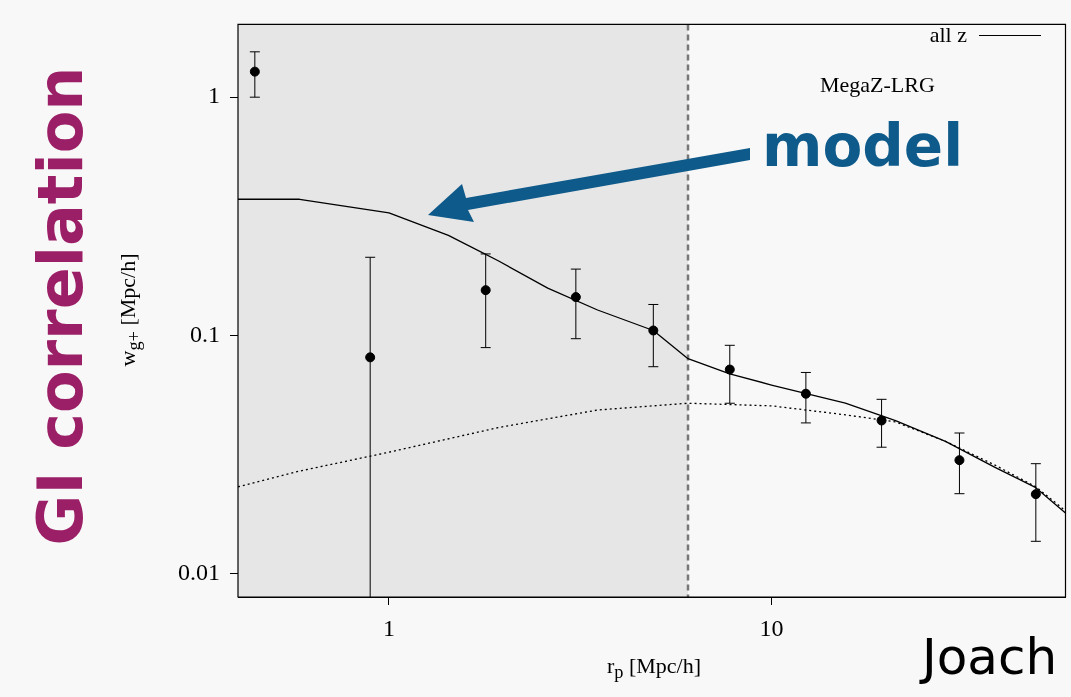  I want to click on x-tick-label: 10, so click(771, 627).